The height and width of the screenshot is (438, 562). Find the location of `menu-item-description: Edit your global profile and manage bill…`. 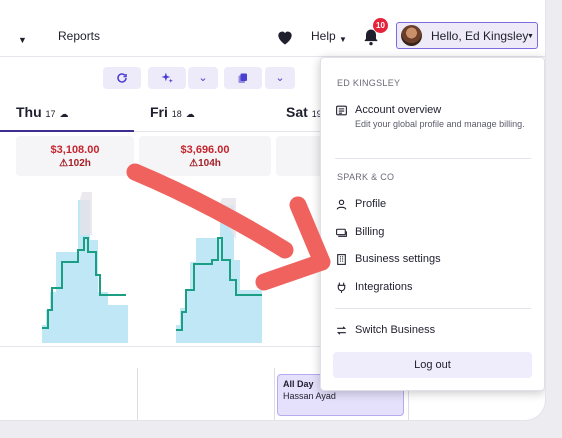

menu-item-description: Edit your global profile and manage bill… is located at coordinates (440, 124).